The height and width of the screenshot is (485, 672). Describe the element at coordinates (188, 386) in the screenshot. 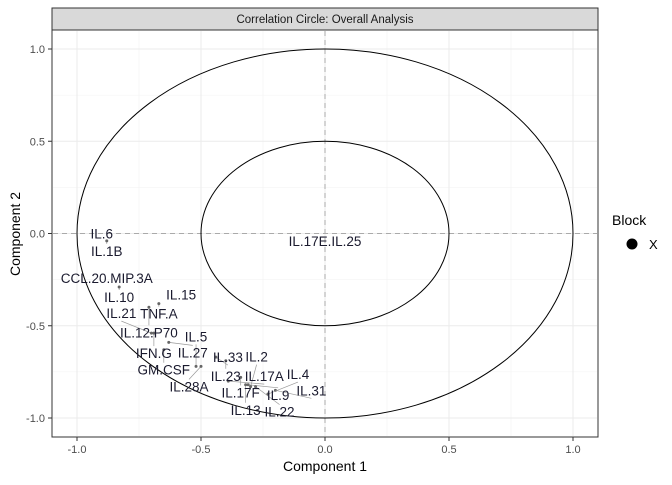

I see `variable-label: IL.28A` at that location.